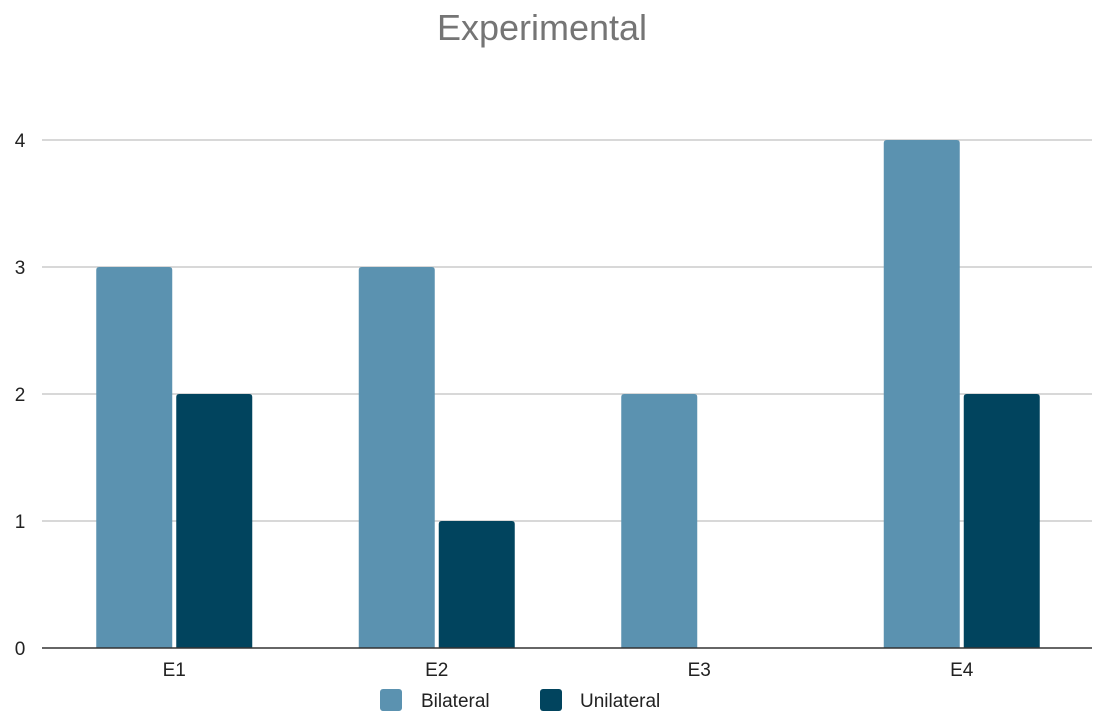 This screenshot has height=715, width=1107. I want to click on legend-swatch-bilateral, so click(391, 700).